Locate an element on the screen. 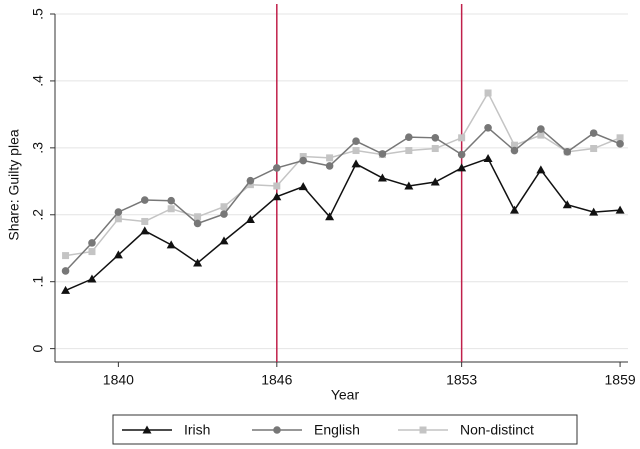 Image resolution: width=640 pixels, height=449 pixels. x-tick-label: 1840 is located at coordinates (118, 380).